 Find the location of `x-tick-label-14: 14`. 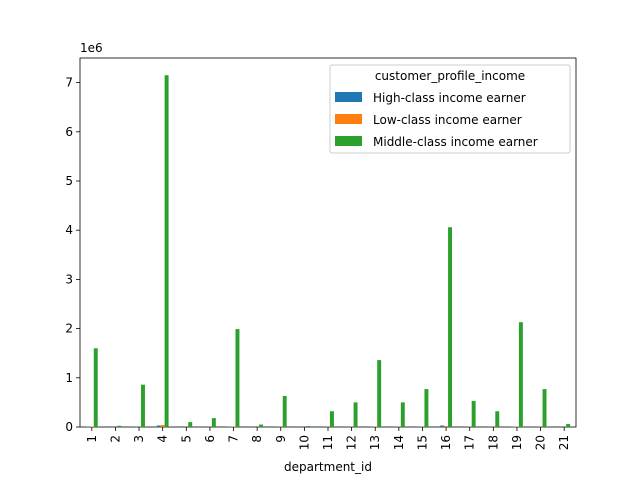

x-tick-label-14: 14 is located at coordinates (399, 442).